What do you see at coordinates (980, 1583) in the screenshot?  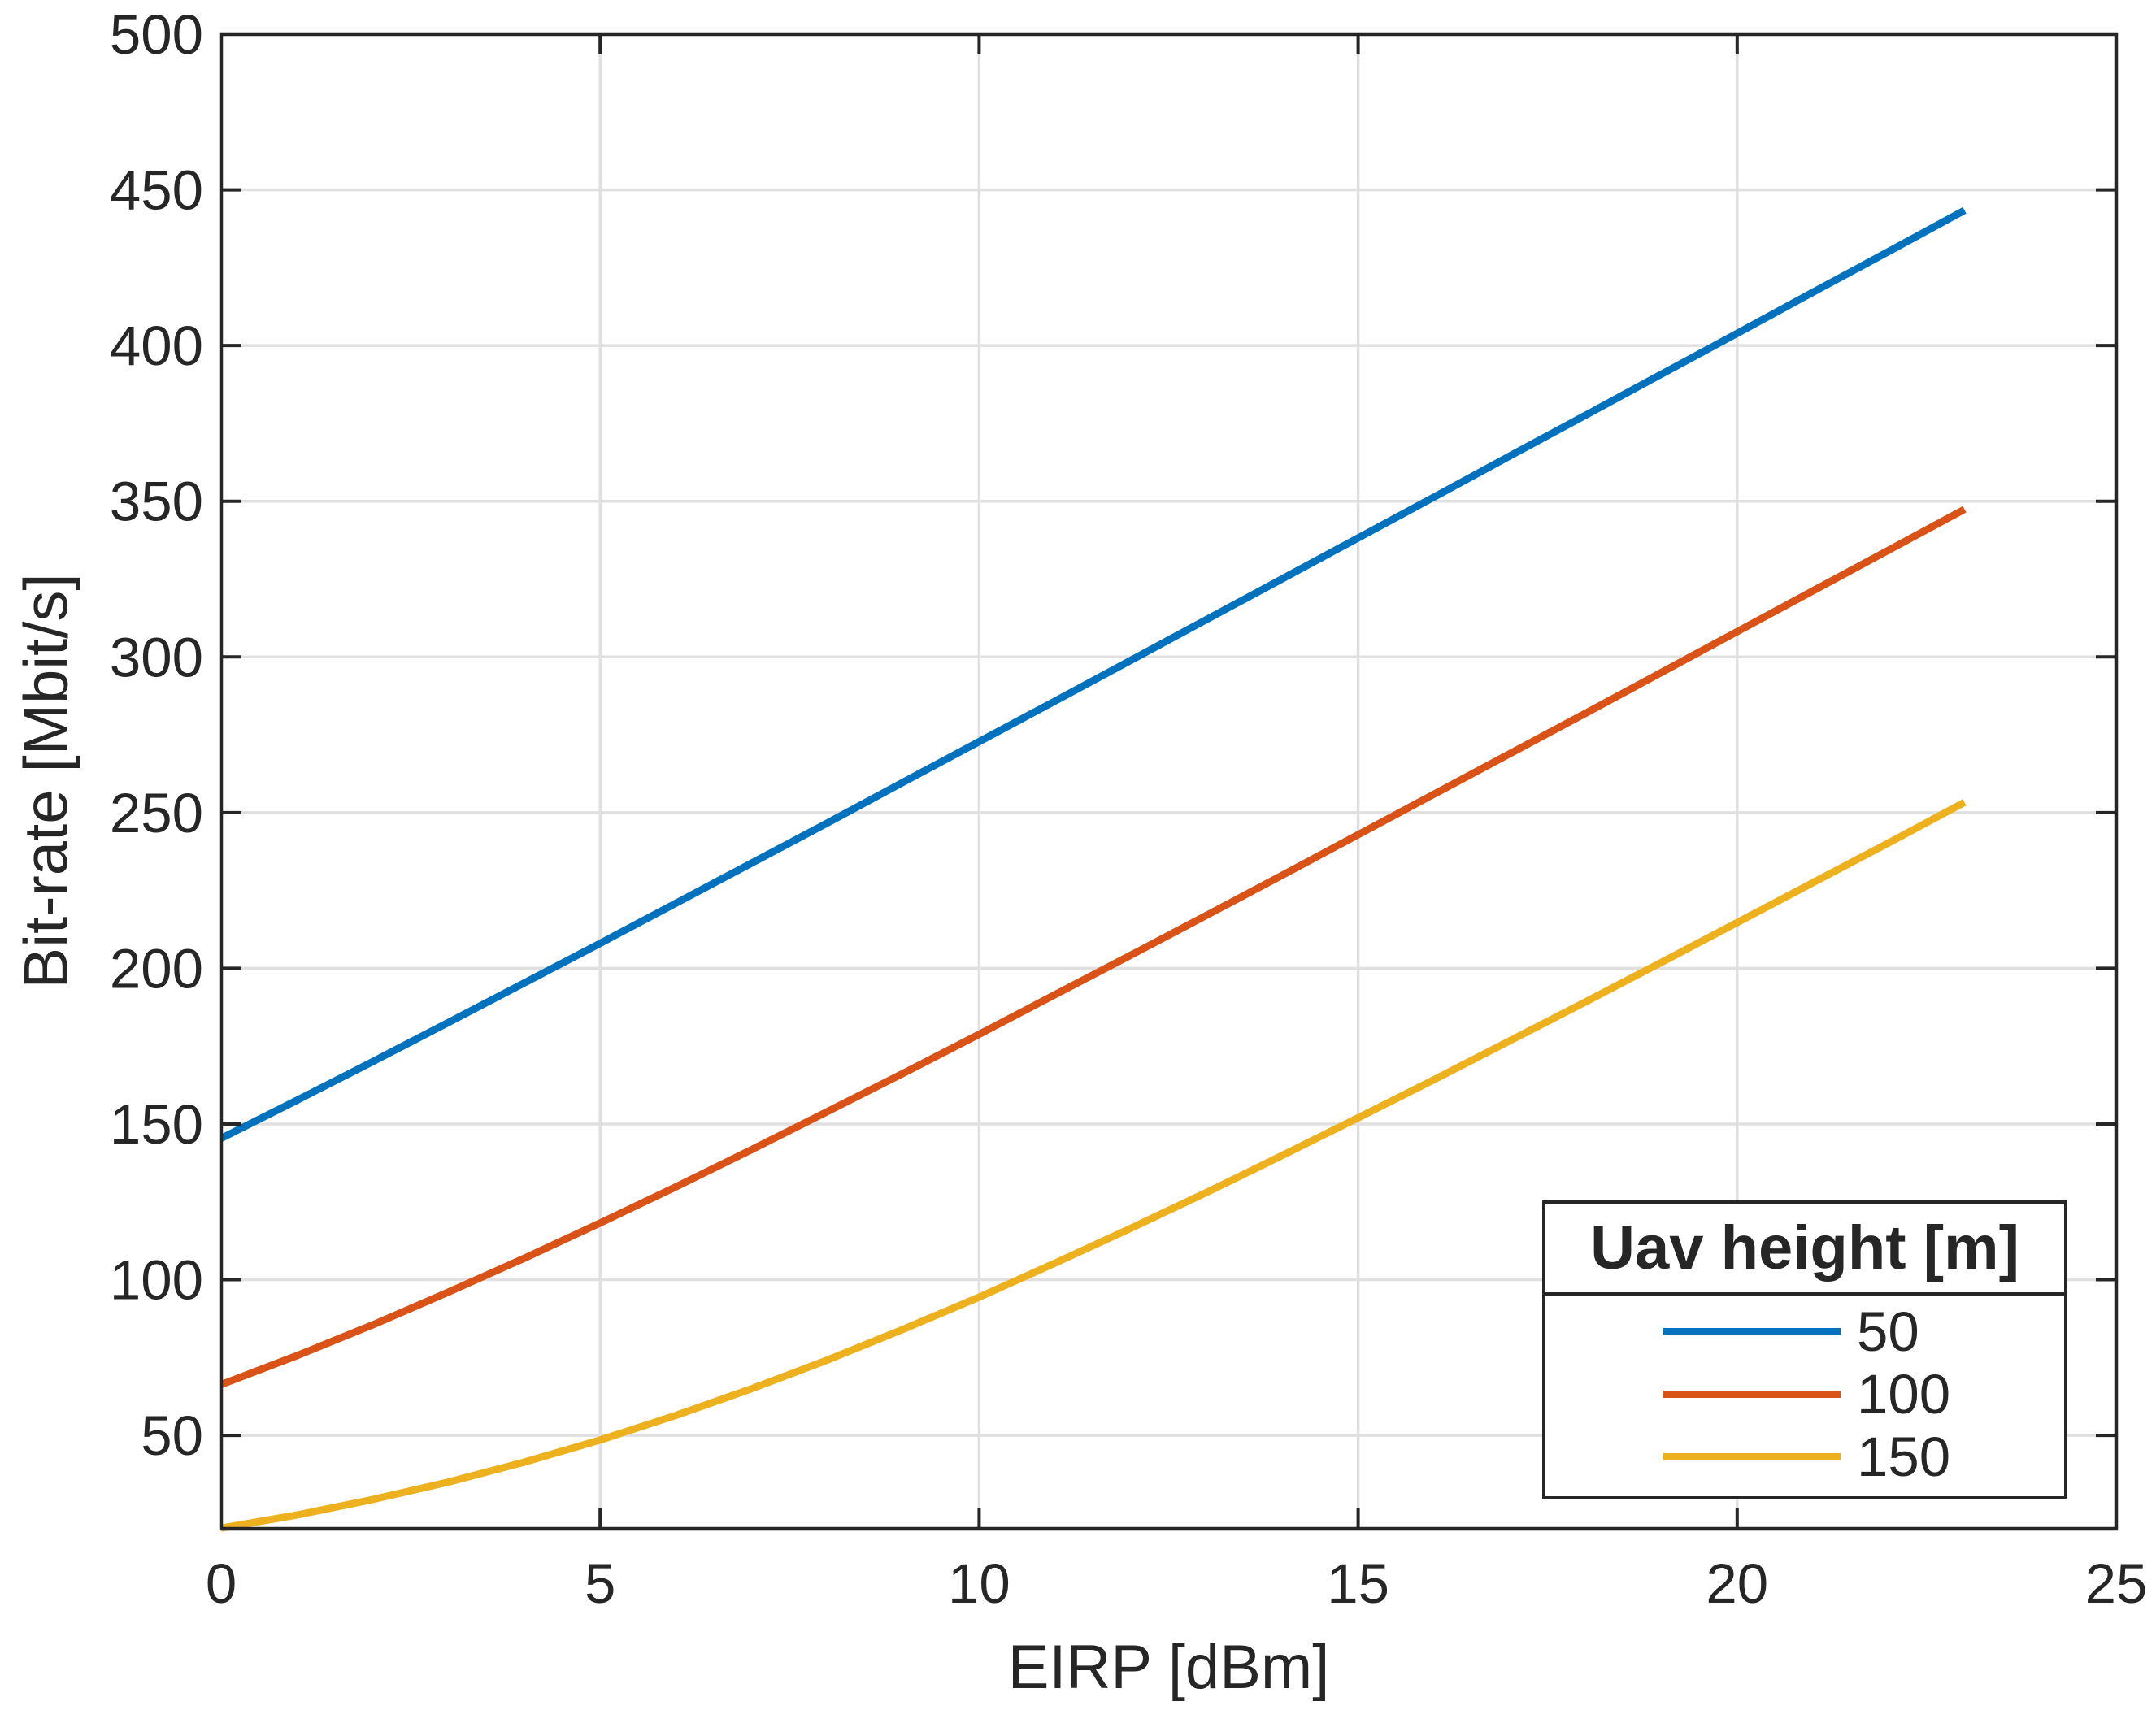 I see `x-tick-label: 10` at bounding box center [980, 1583].